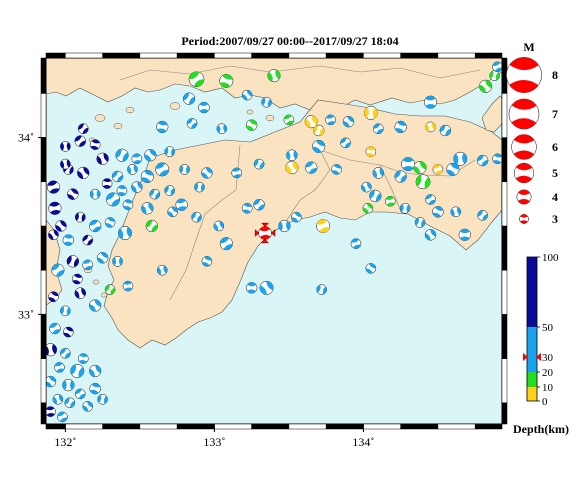 Image resolution: width=580 pixels, height=500 pixels. What do you see at coordinates (528, 47) in the screenshot?
I see `magnitude-legend-title: M` at bounding box center [528, 47].